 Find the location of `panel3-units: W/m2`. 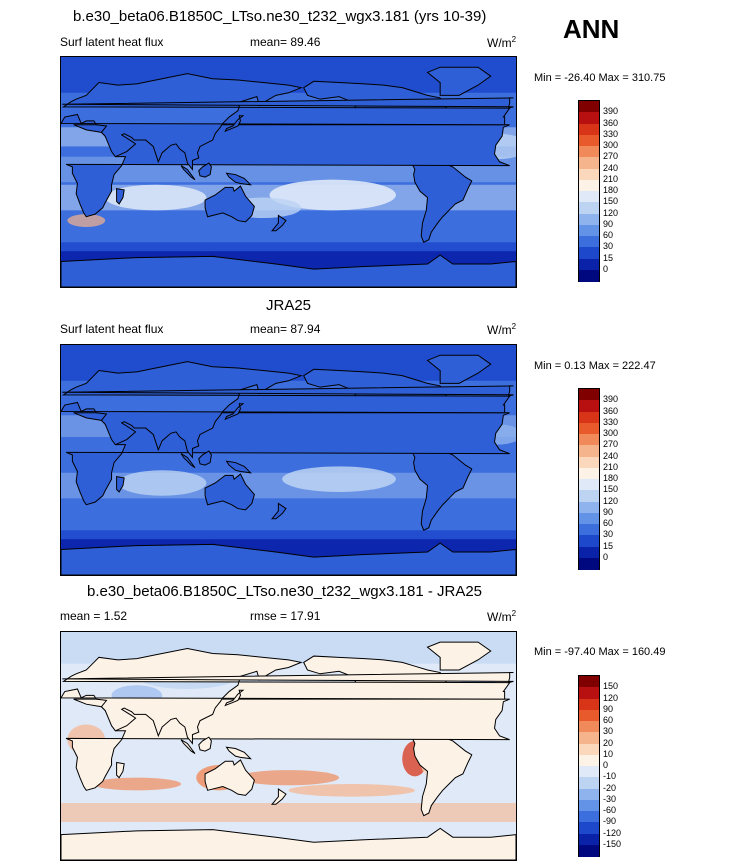

panel3-units: W/m2 is located at coordinates (502, 616).